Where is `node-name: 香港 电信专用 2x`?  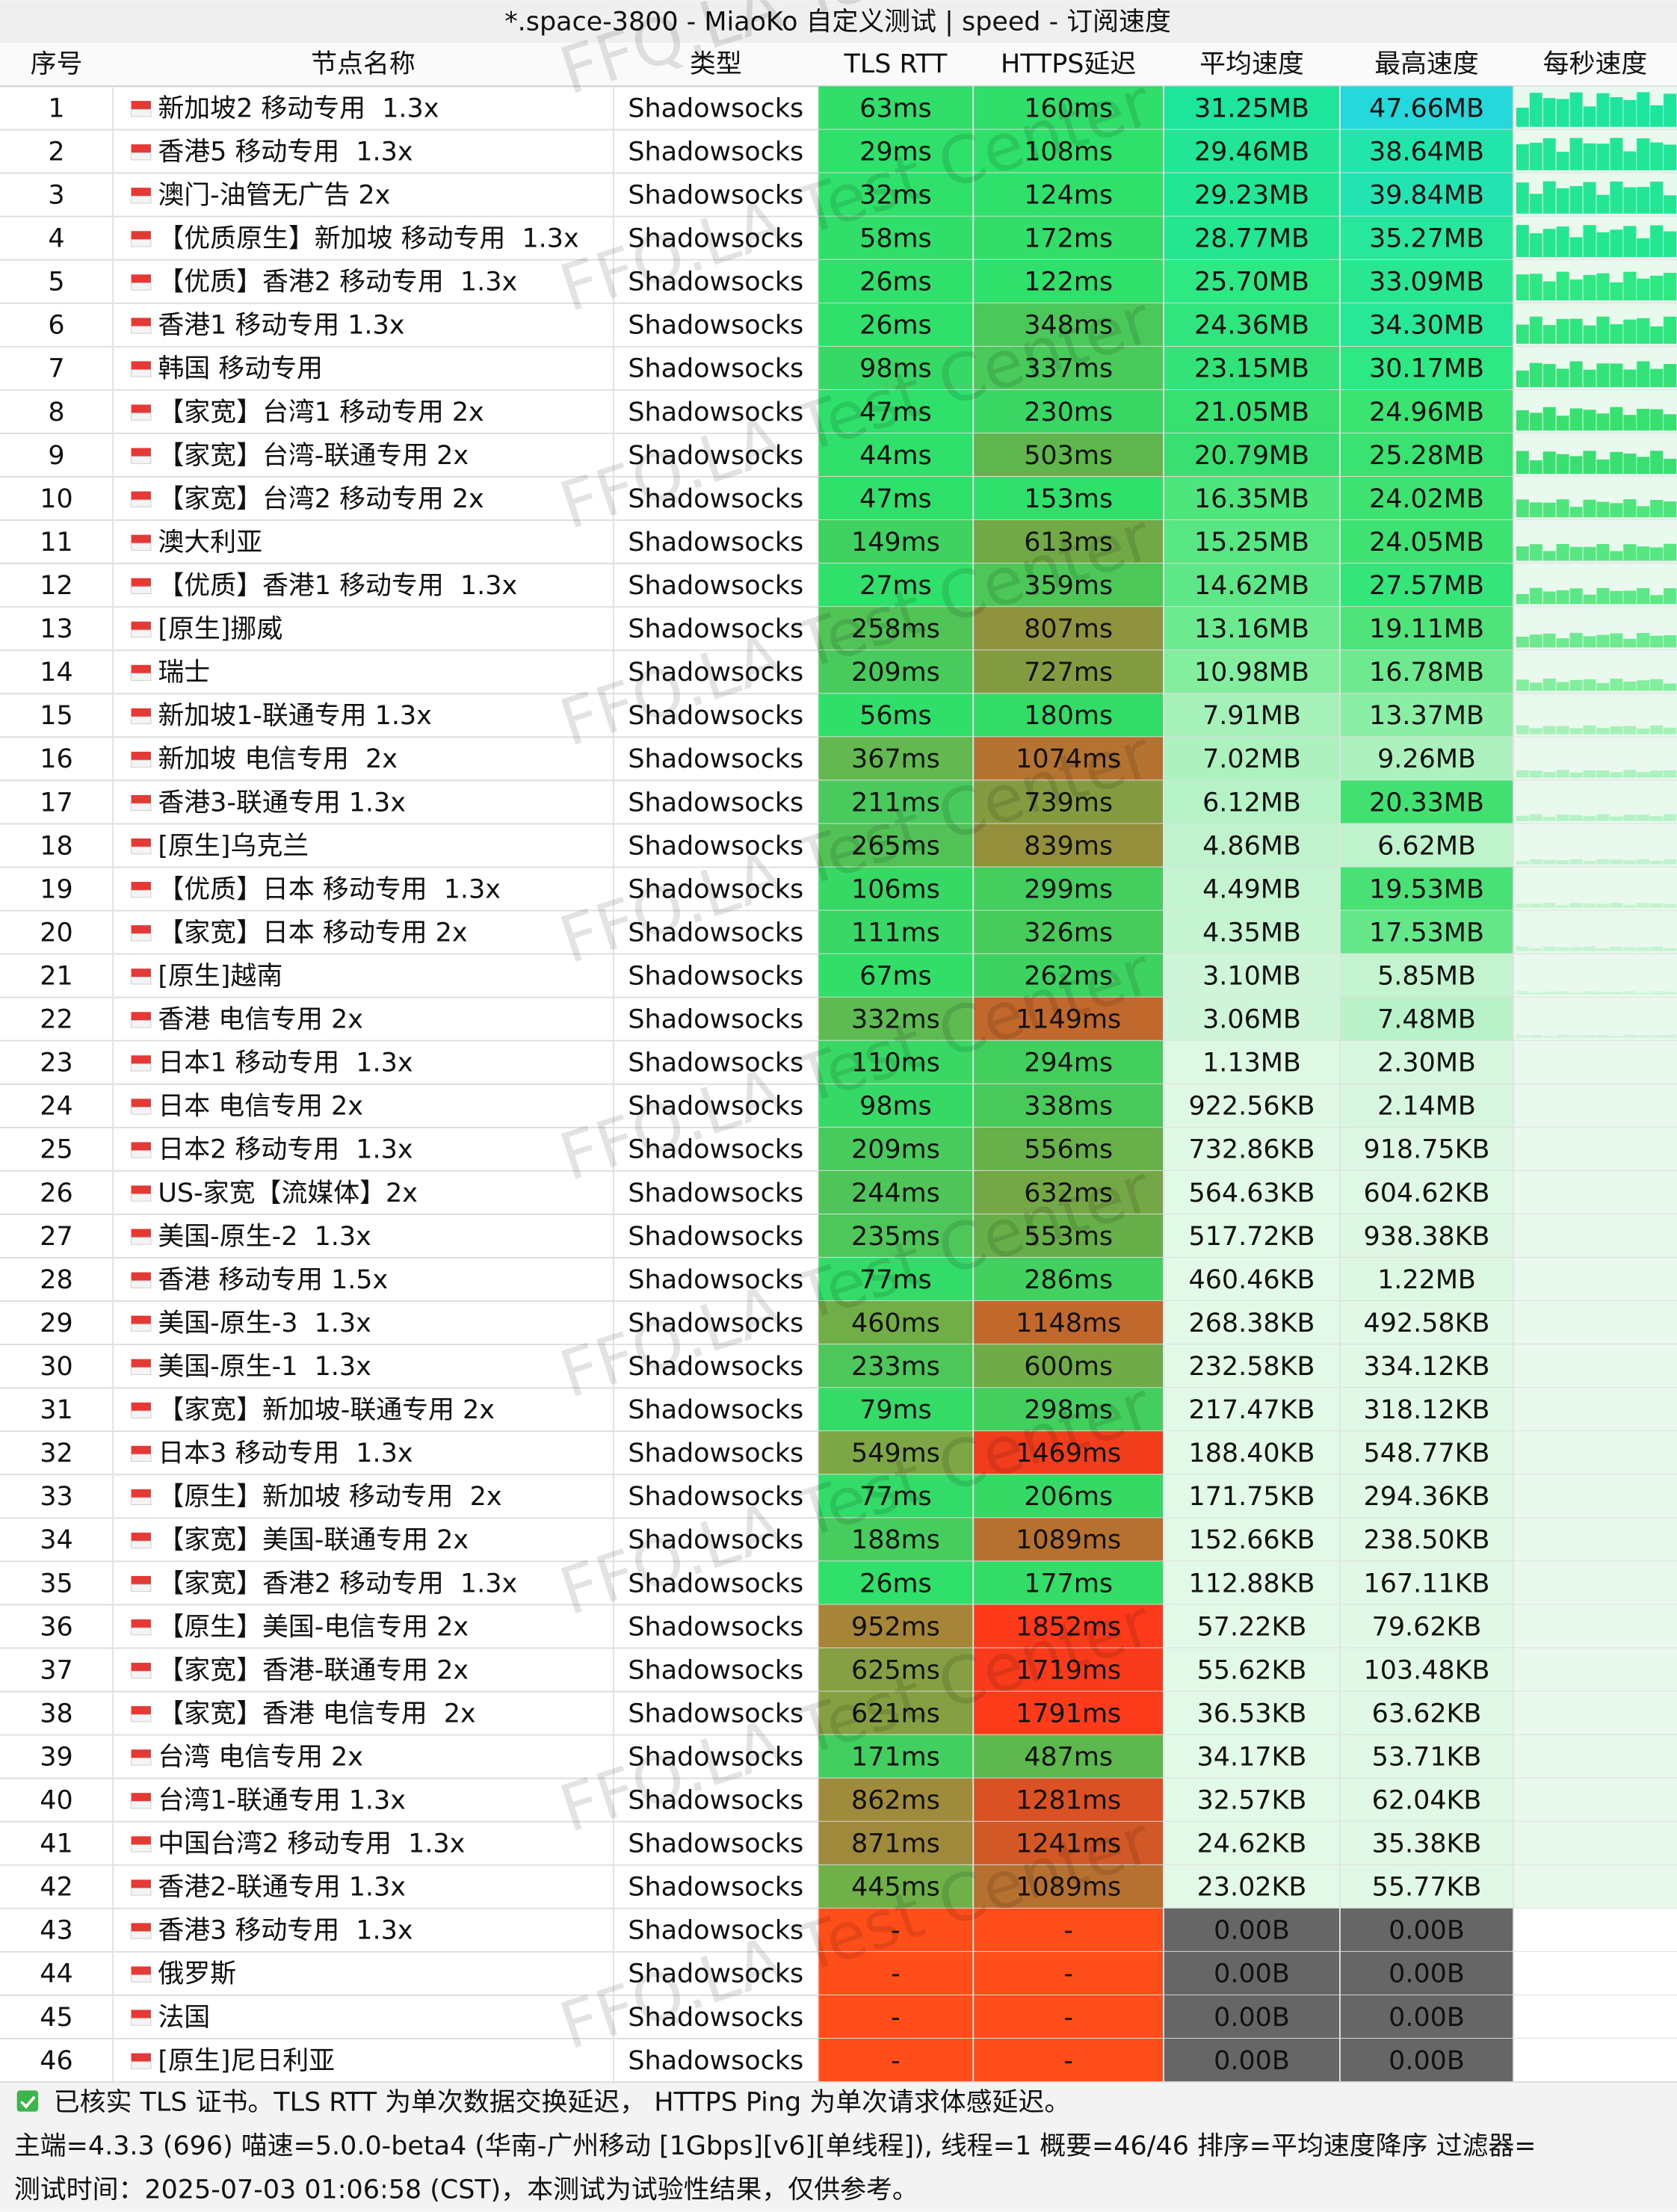 node-name: 香港 电信专用 2x is located at coordinates (260, 1020).